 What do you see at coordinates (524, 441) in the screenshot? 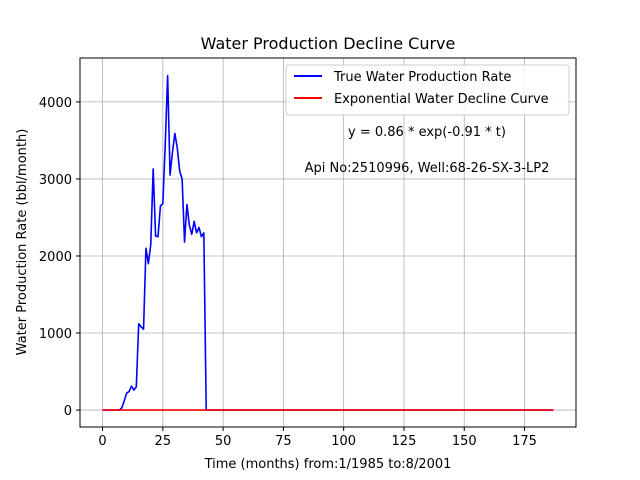
I see `x-tick-label: 175` at bounding box center [524, 441].